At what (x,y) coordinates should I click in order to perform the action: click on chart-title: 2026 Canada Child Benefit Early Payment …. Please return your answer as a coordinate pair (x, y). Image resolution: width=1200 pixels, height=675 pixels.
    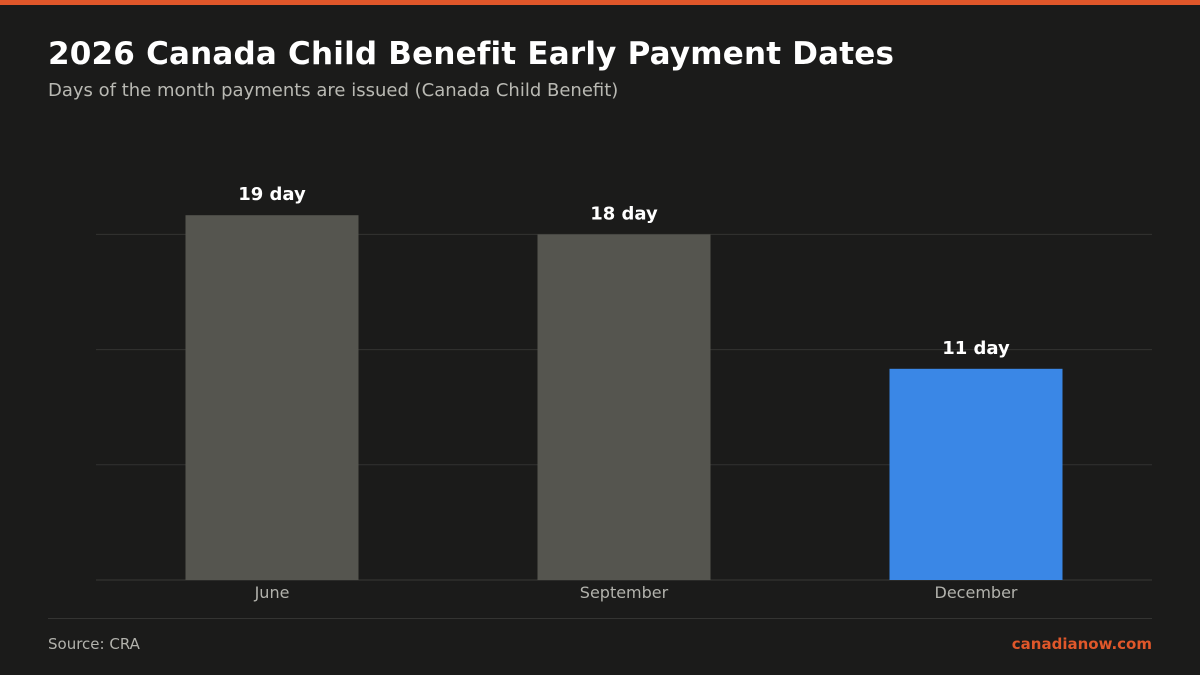
    Looking at the image, I should click on (471, 54).